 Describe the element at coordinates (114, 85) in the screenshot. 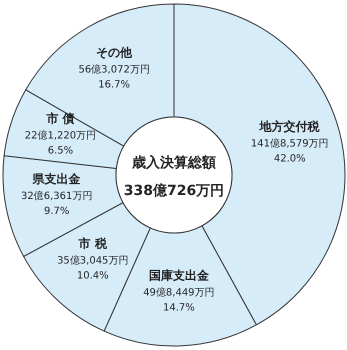

I see `data-label: 16.7%` at that location.